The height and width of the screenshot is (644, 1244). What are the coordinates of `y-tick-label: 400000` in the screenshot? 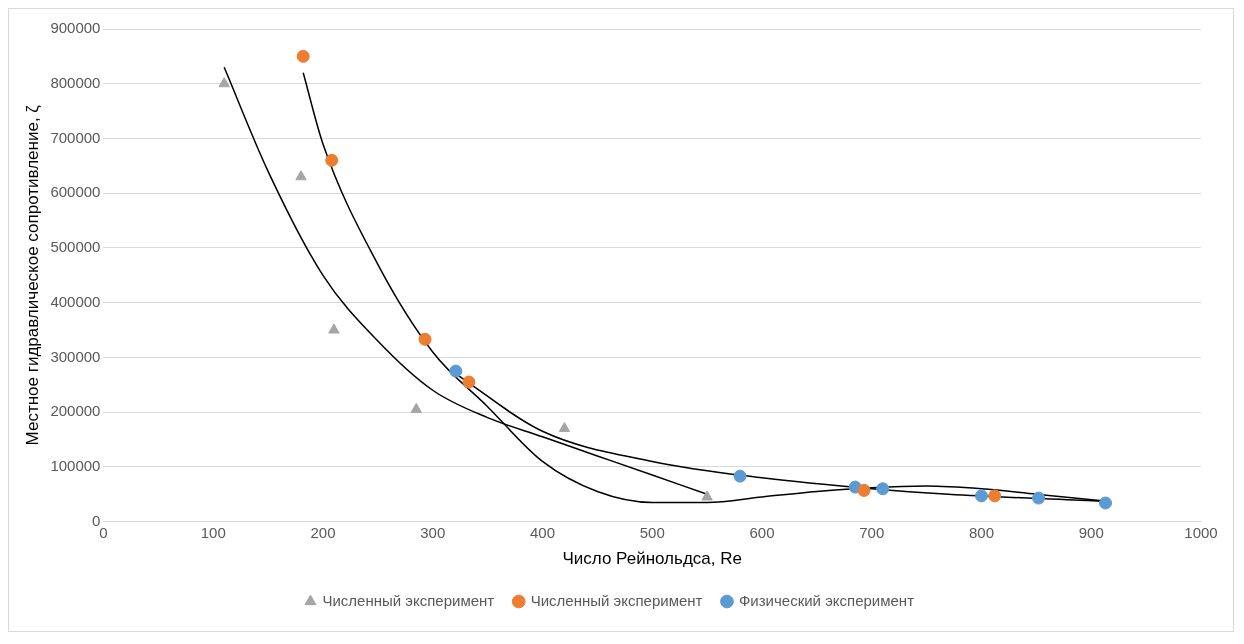 It's located at (75, 301).